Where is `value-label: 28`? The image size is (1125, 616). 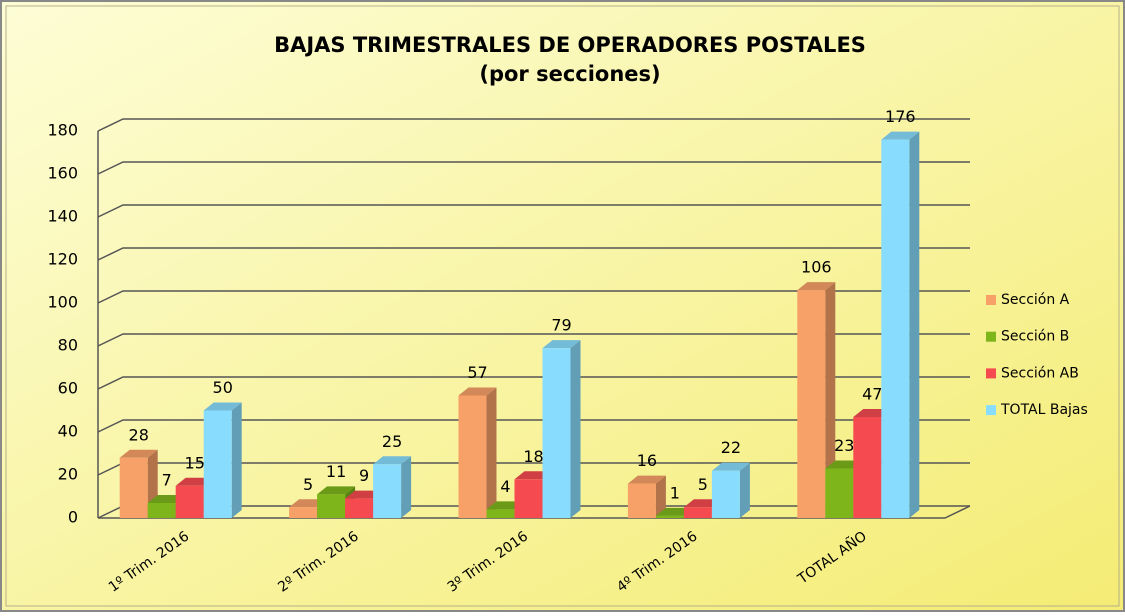 value-label: 28 is located at coordinates (139, 434).